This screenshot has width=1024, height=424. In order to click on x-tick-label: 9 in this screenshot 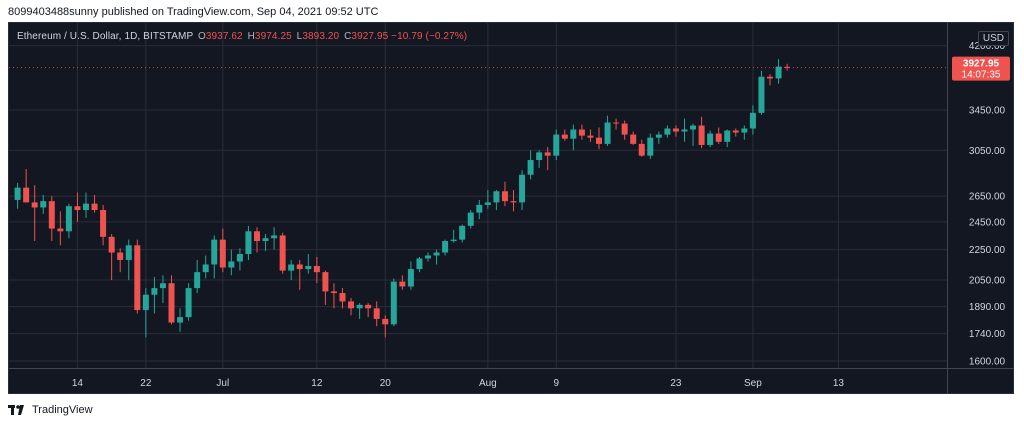, I will do `click(556, 383)`.